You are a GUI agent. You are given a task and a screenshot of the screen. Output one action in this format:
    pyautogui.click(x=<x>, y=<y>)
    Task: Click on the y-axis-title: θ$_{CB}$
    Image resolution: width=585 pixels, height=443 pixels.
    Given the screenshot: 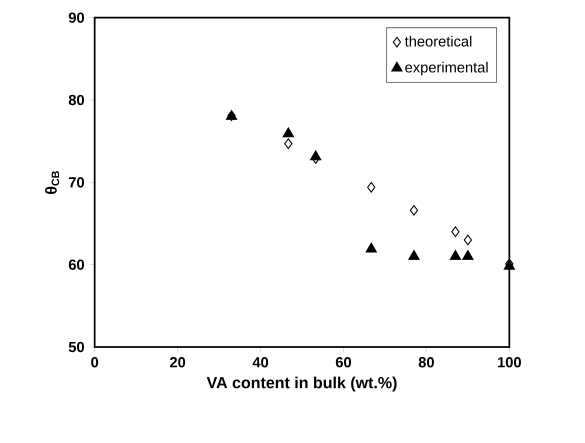 What is the action you would take?
    pyautogui.click(x=52, y=182)
    